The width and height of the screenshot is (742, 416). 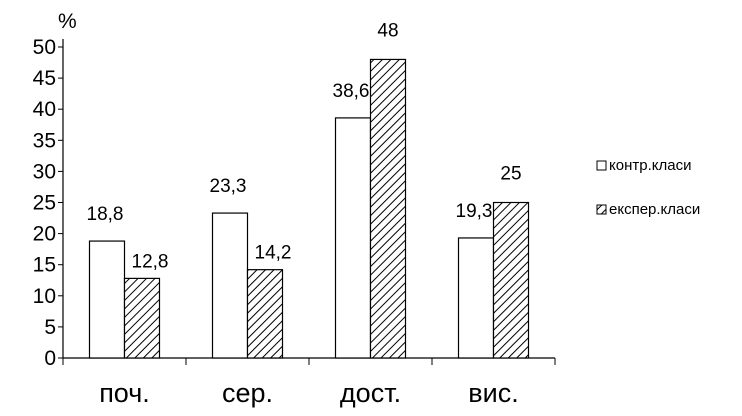 I want to click on x-category-label: вис., so click(x=493, y=393).